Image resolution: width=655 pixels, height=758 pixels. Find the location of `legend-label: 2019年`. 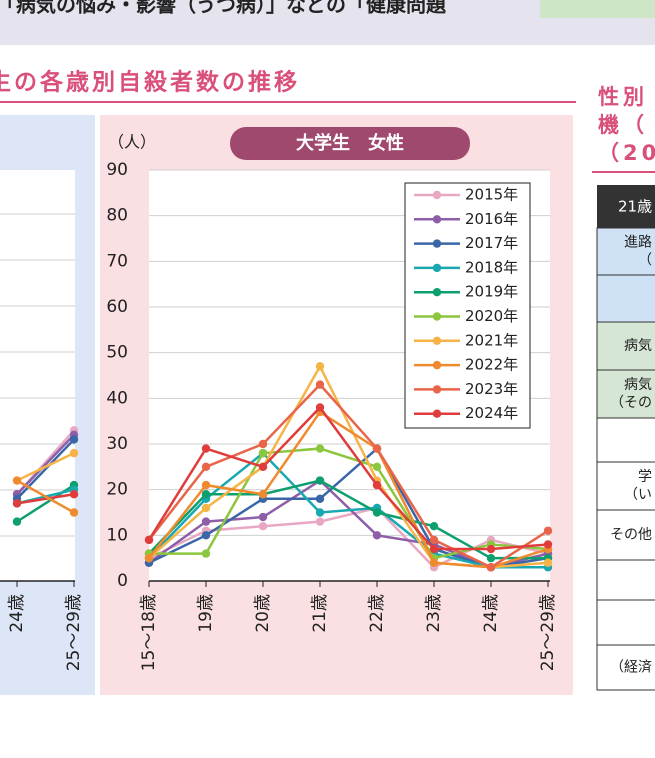

legend-label: 2019年 is located at coordinates (491, 292).